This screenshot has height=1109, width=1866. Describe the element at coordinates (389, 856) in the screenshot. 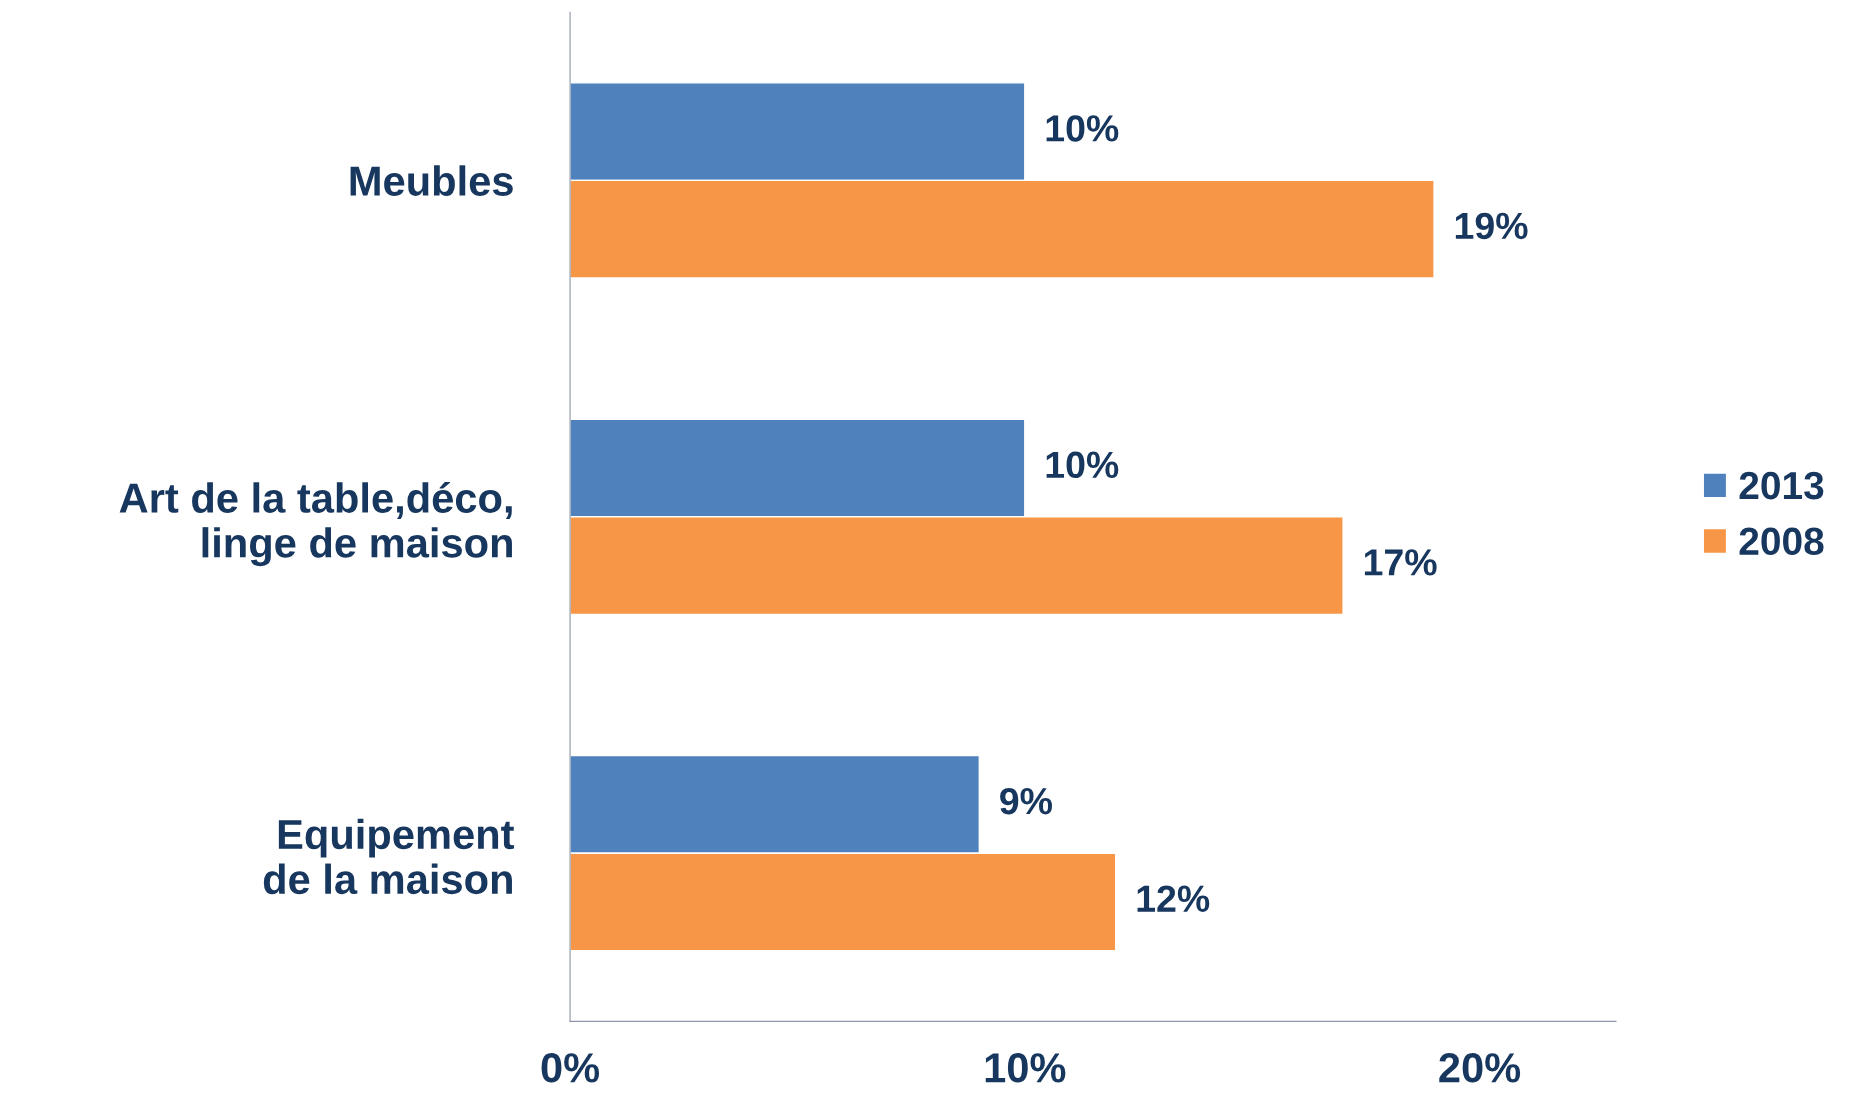

I see `y-tick-label: Equipement de la maison` at that location.